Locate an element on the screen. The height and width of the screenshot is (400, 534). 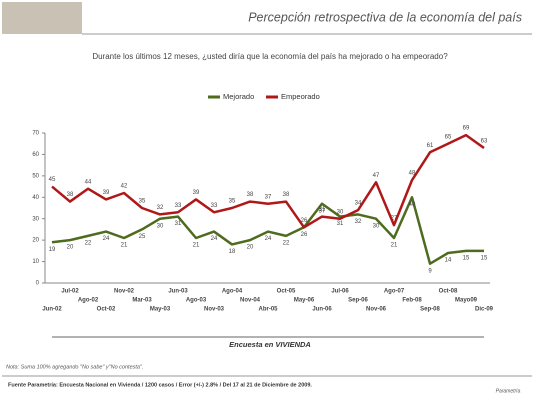
x-tick-label: May-03 is located at coordinates (160, 310).